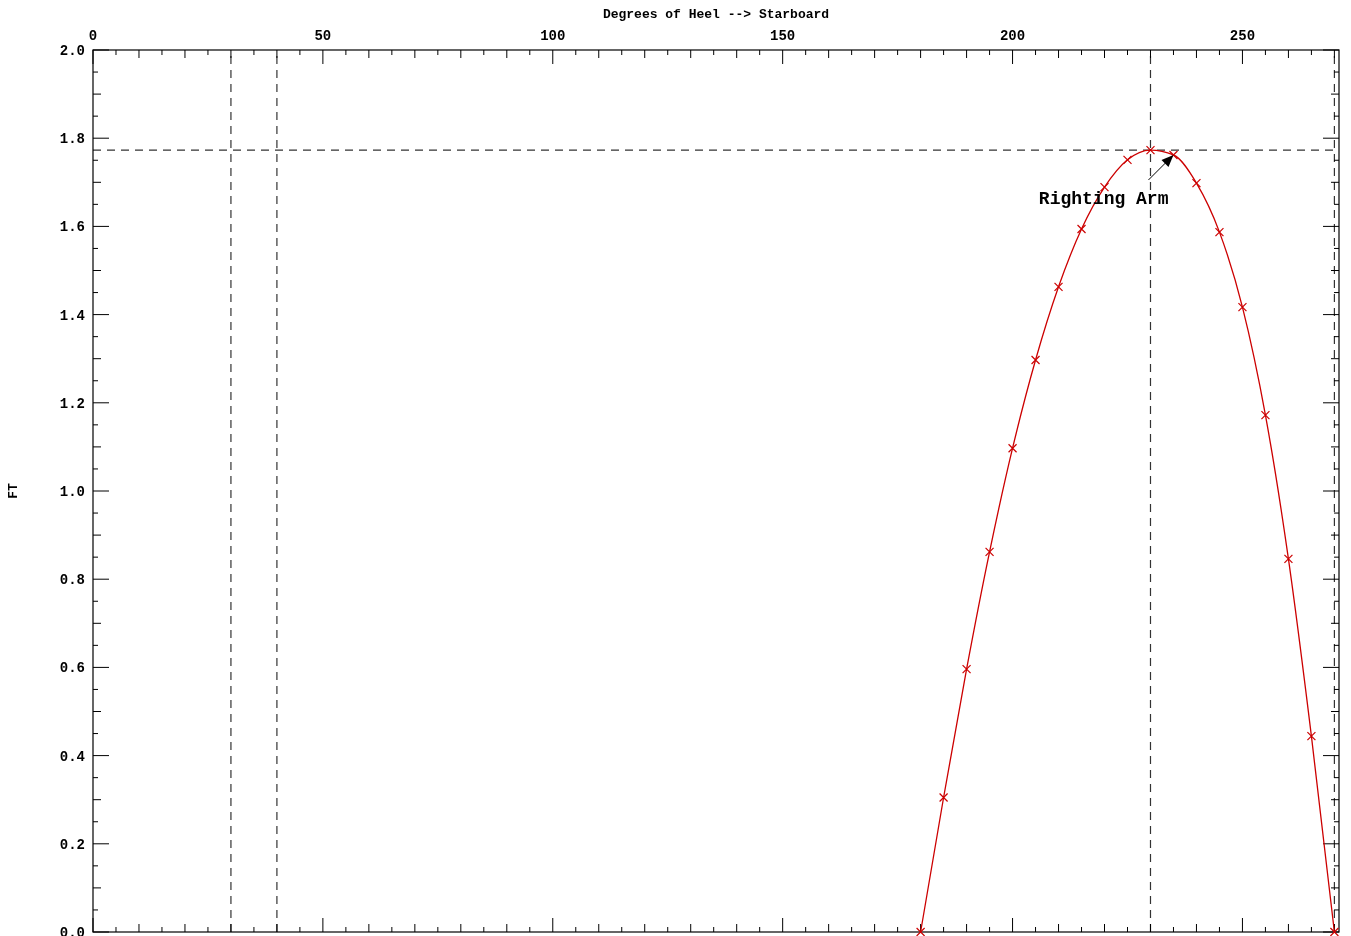  I want to click on y-tick-label: 1.8, so click(72, 139).